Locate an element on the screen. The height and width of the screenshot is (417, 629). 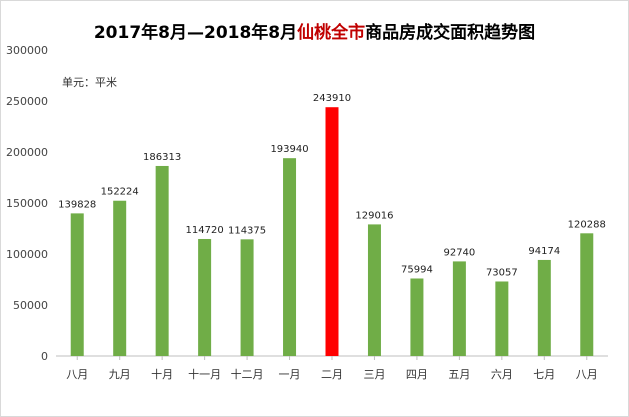
y-tick-label: 300000 is located at coordinates (27, 50).